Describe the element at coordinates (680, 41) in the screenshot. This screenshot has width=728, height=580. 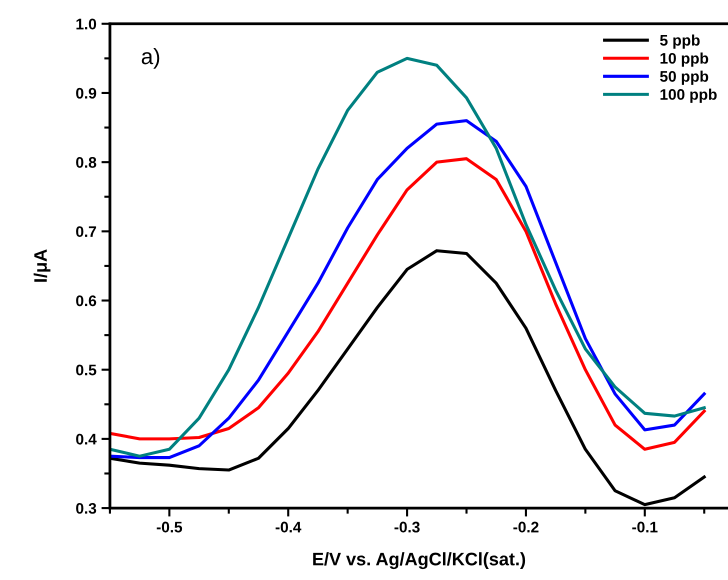
I see `legend-label: 5 ppb` at that location.